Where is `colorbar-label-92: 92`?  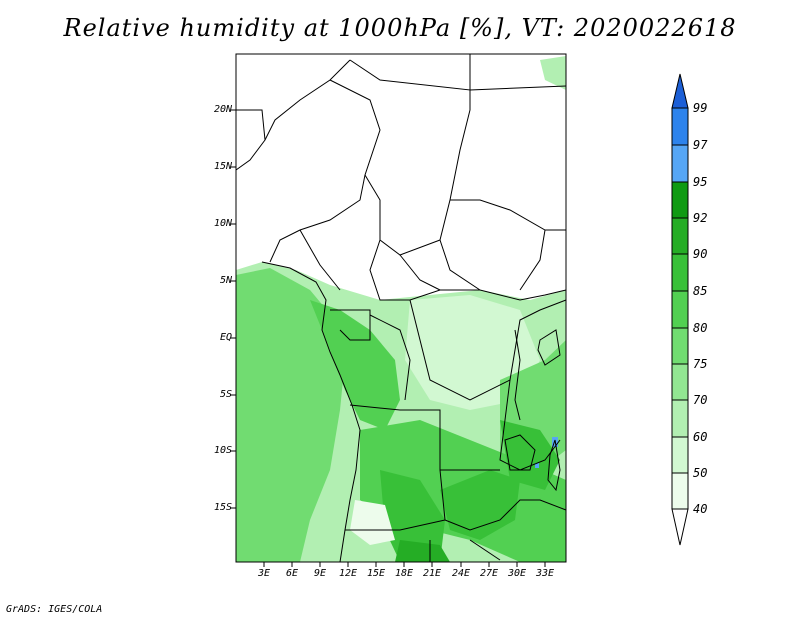
colorbar-label-92: 92 is located at coordinates (700, 218).